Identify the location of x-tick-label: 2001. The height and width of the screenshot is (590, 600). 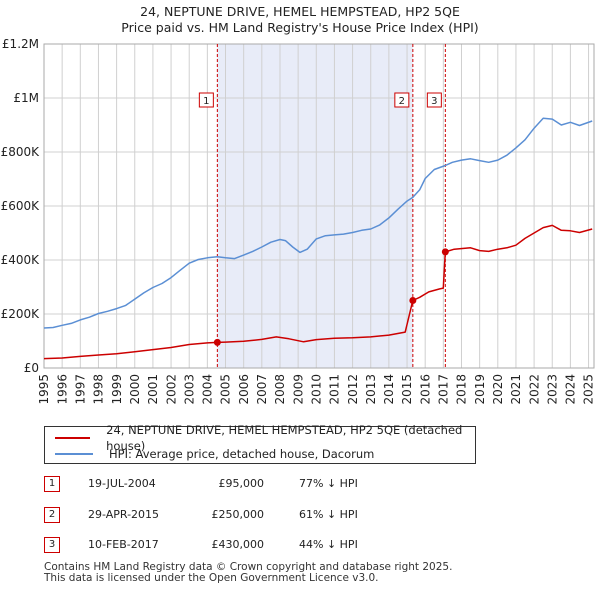
(153, 389).